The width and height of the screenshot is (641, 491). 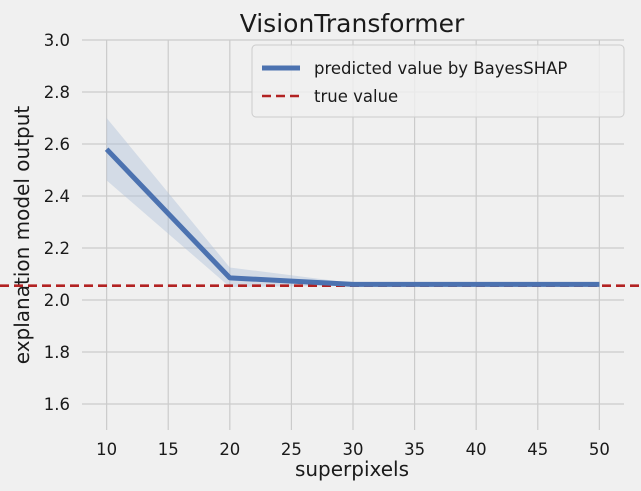 What do you see at coordinates (22, 235) in the screenshot?
I see `y-axis-label: explanation model output` at bounding box center [22, 235].